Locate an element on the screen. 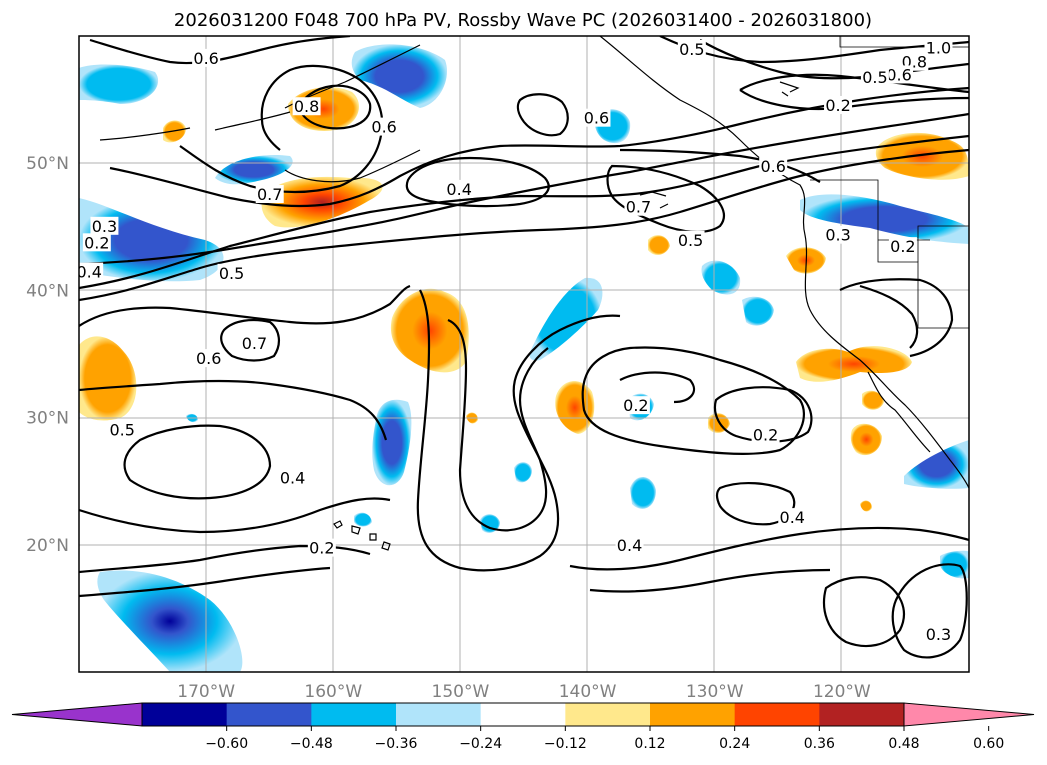 The width and height of the screenshot is (1047, 765). colorbar-outline is located at coordinates (523, 714).